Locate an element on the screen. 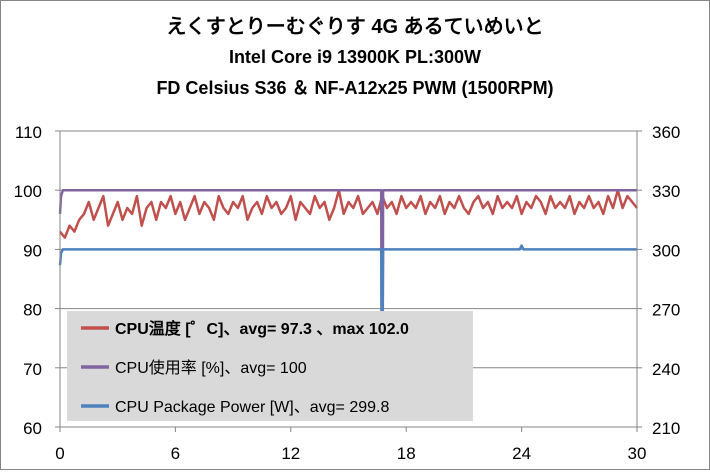 This screenshot has width=710, height=475. chart-title-line-2: Intel Core i9 13900K PL:300W is located at coordinates (355, 57).